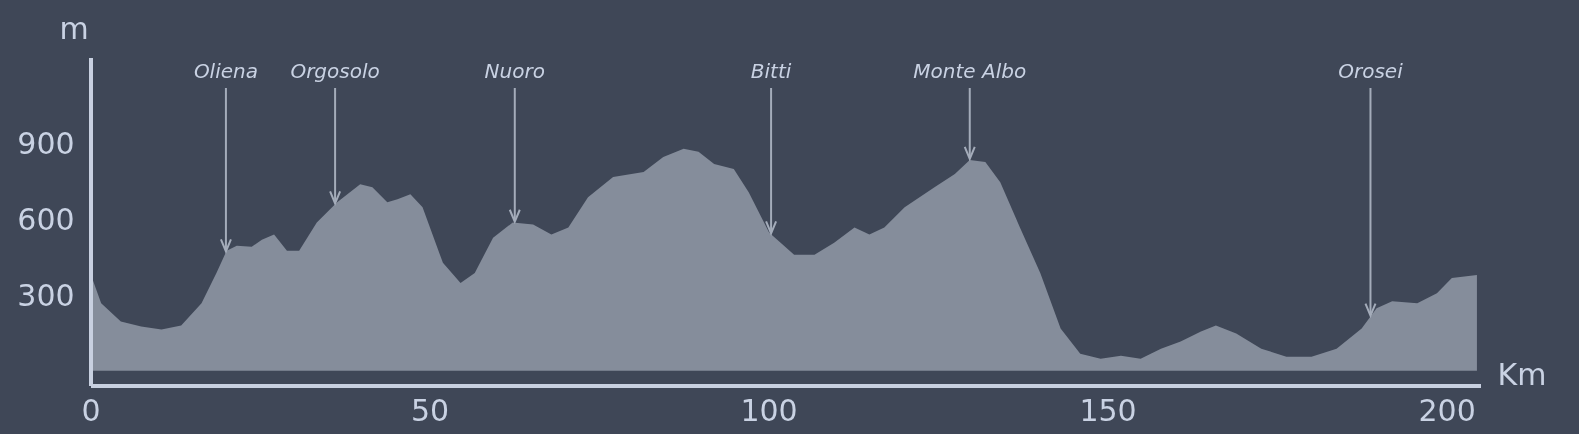 The width and height of the screenshot is (1579, 434). I want to click on x-tick-label: 0, so click(91, 410).